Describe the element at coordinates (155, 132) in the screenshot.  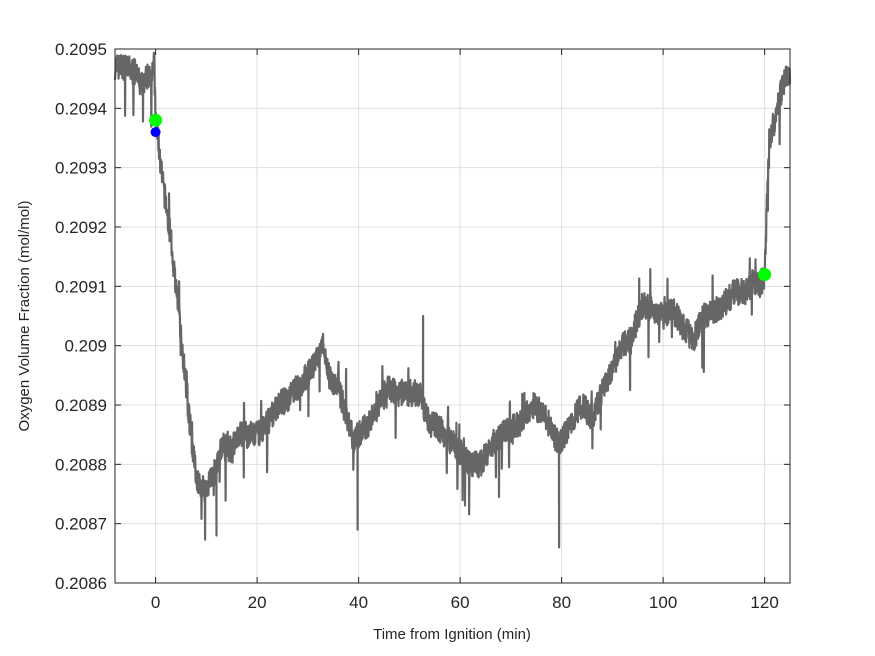
I see `blue-marker` at that location.